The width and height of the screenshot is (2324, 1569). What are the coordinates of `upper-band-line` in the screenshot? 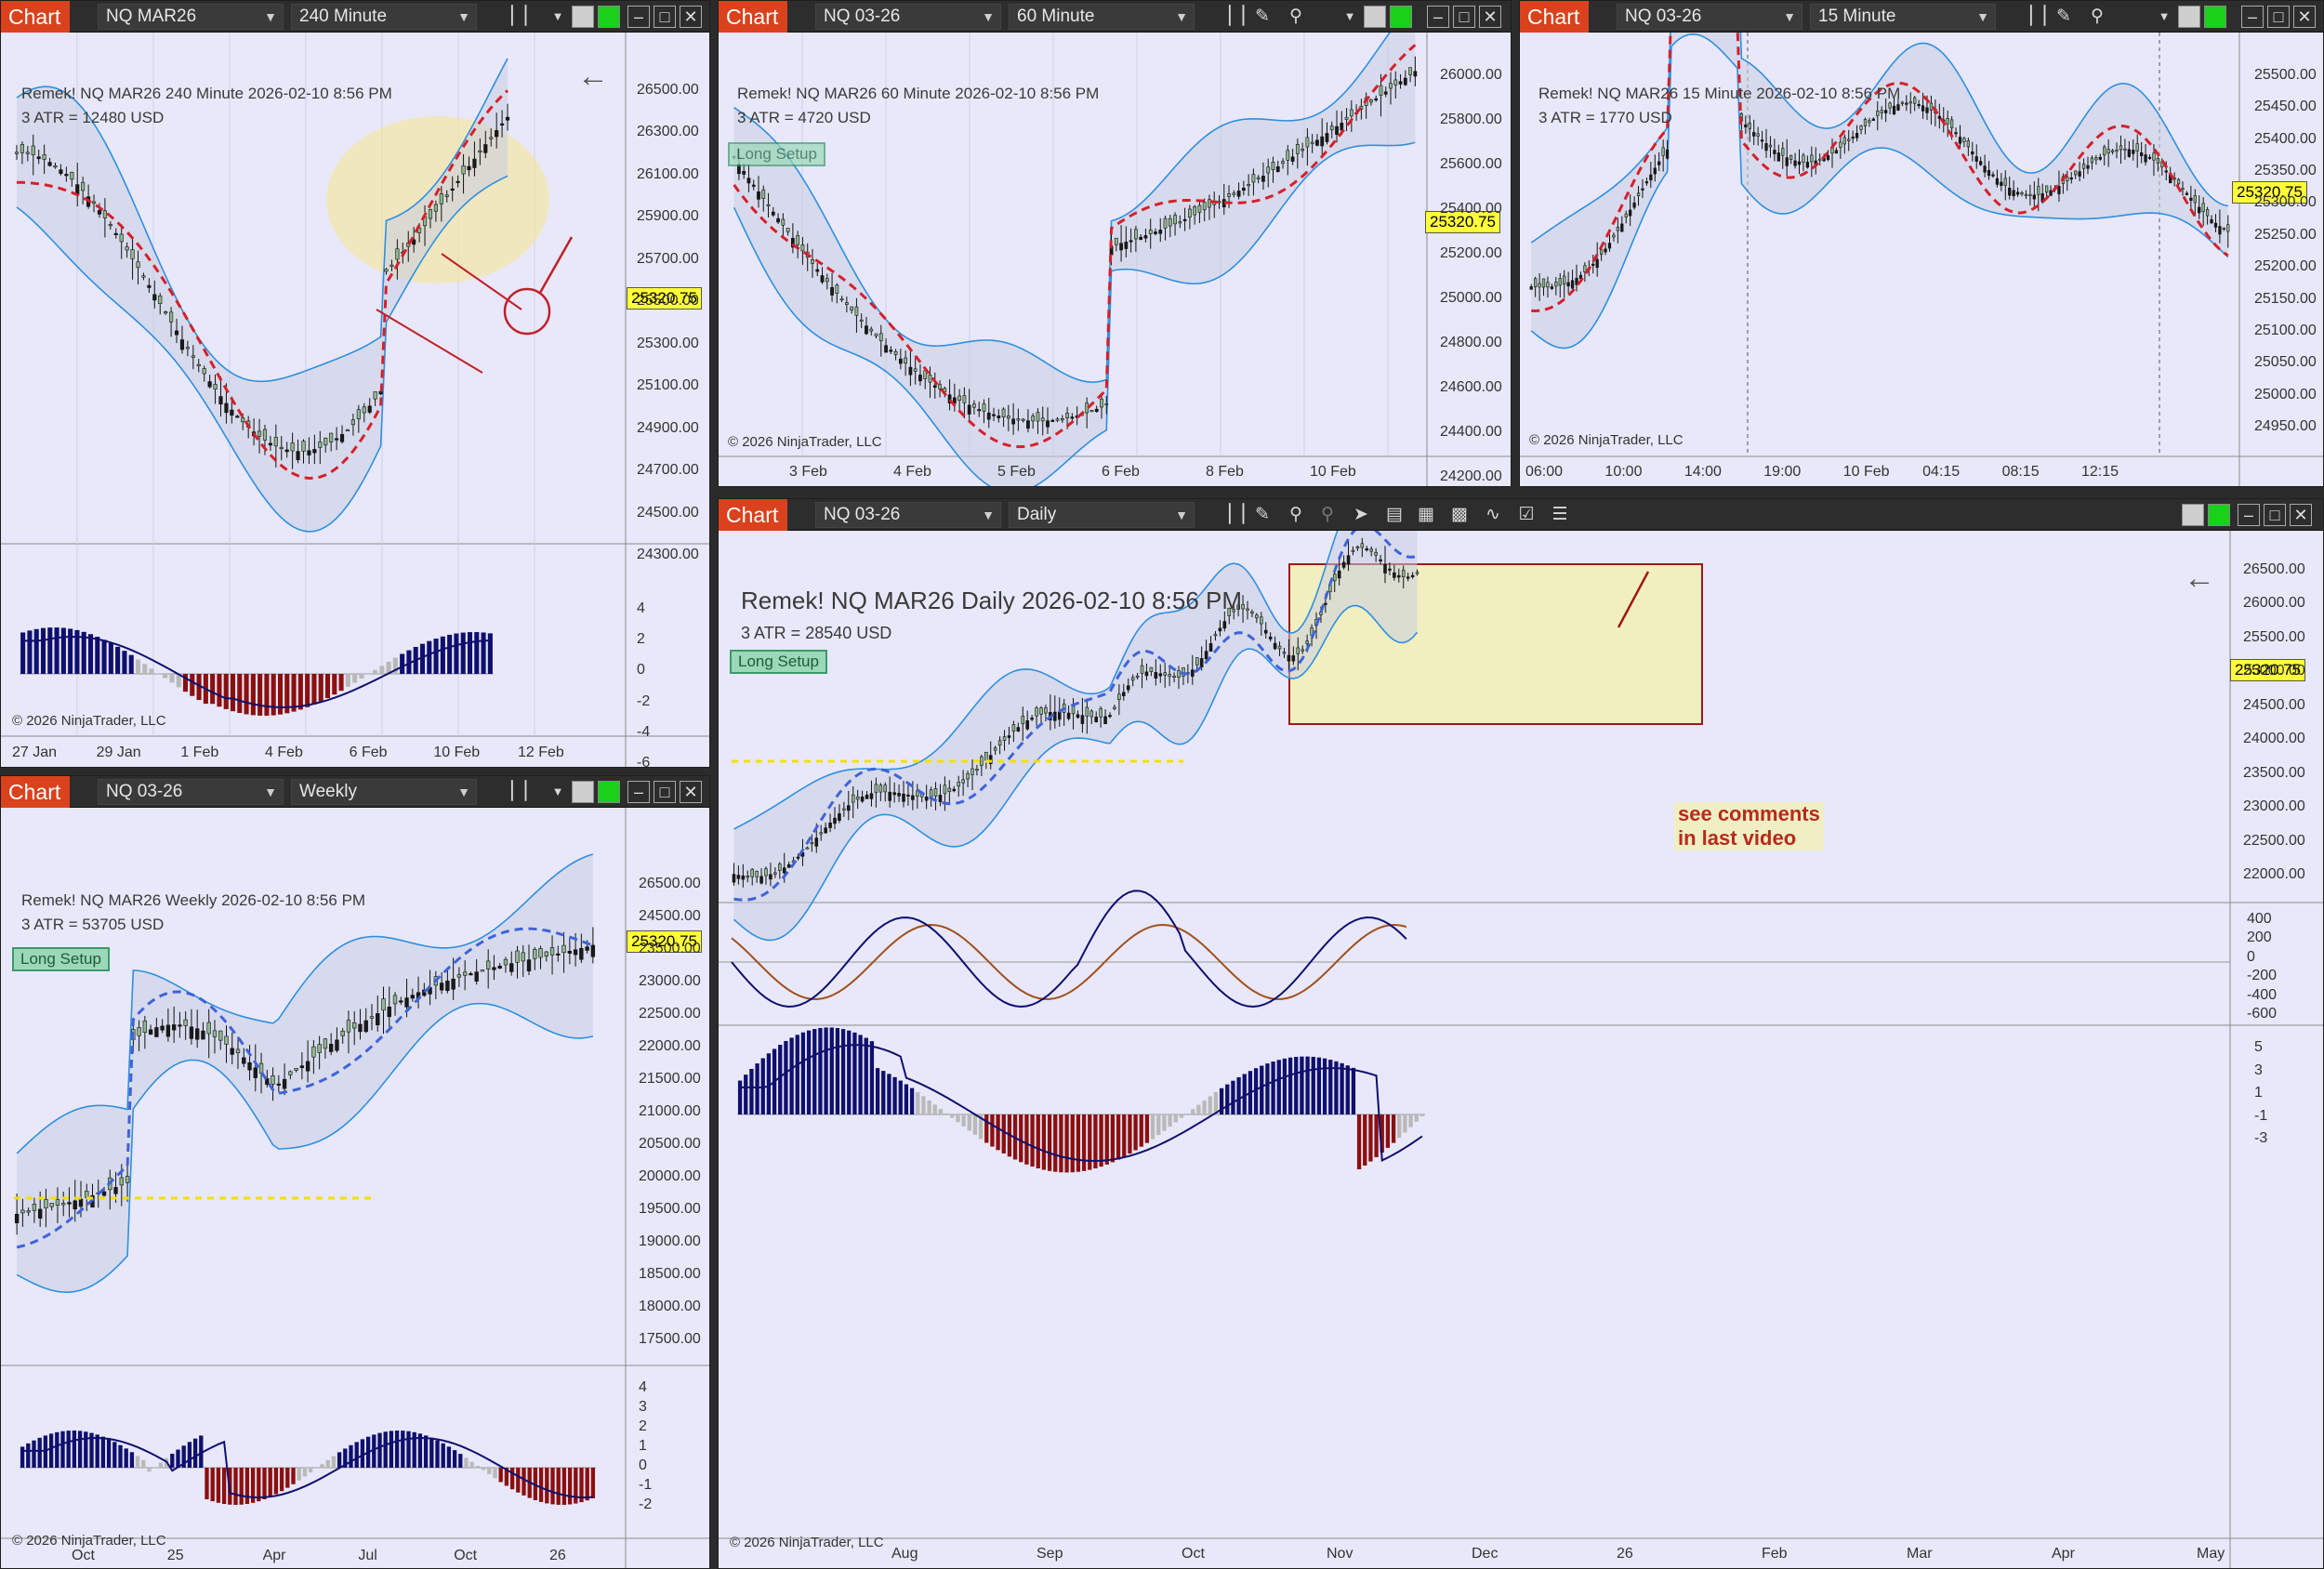 It's located at (305, 1003).